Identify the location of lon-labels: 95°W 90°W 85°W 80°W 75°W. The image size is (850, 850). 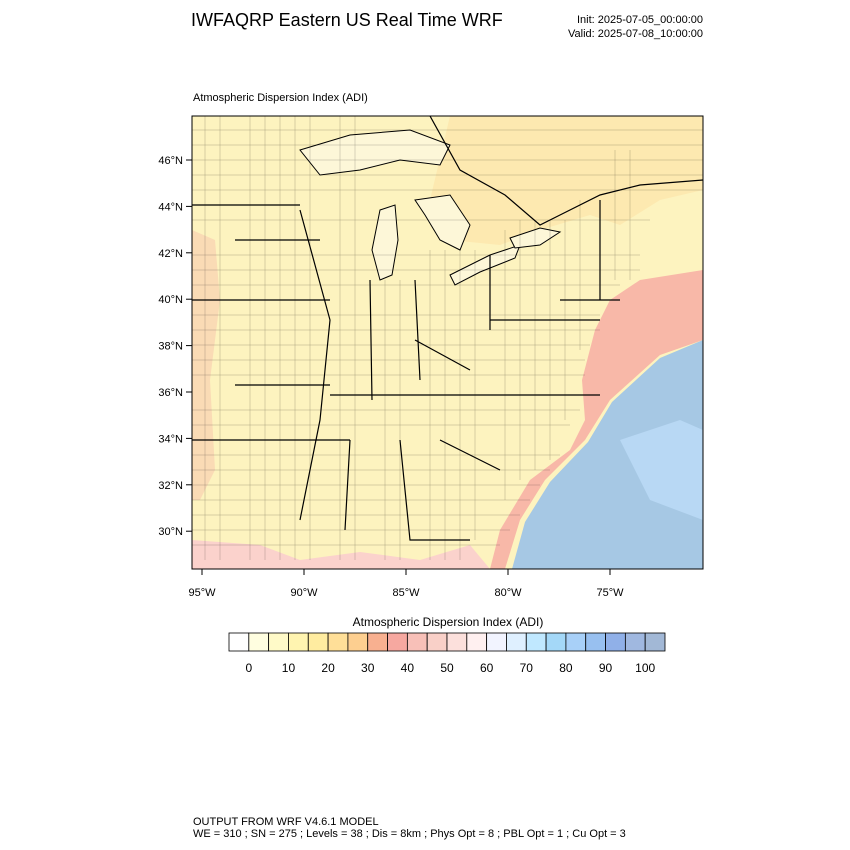
(406, 584).